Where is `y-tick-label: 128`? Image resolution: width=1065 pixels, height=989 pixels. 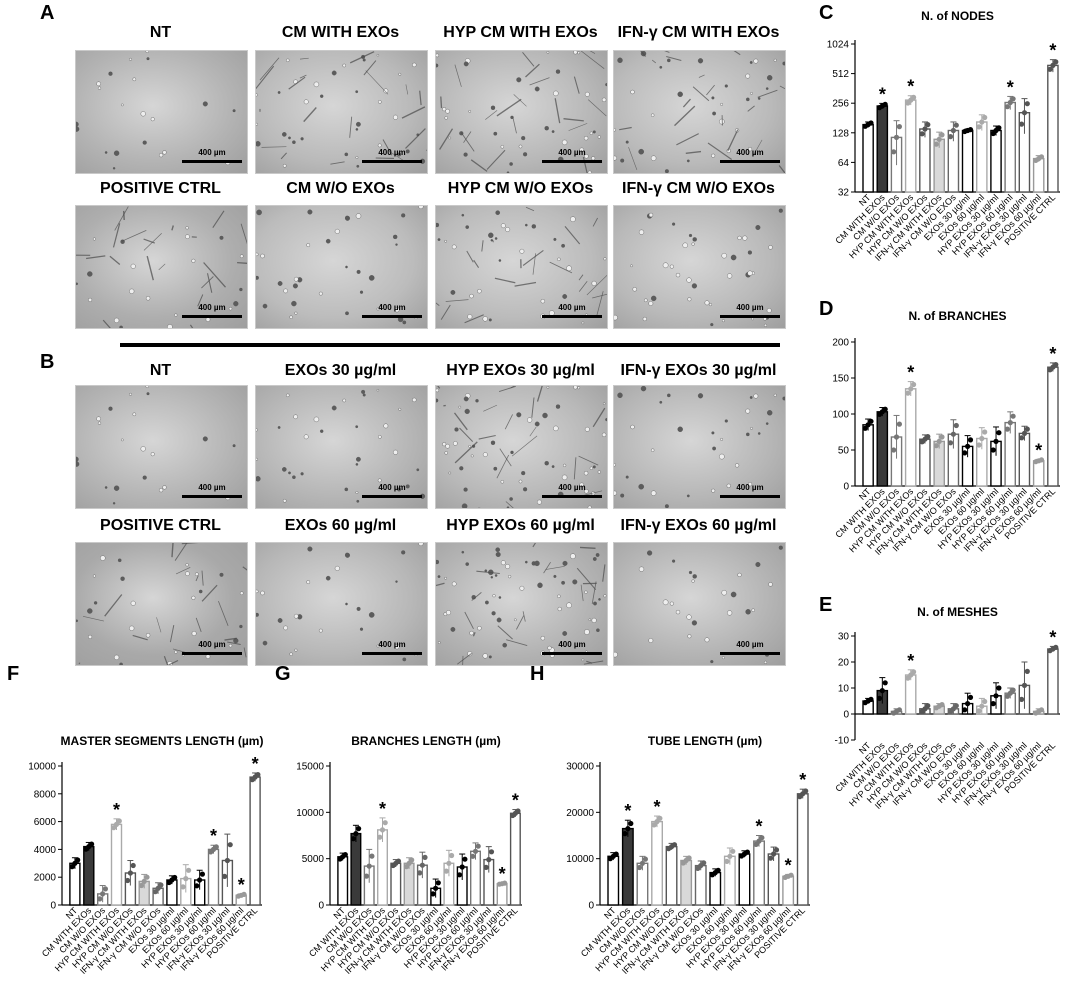
y-tick-label: 128 is located at coordinates (840, 133).